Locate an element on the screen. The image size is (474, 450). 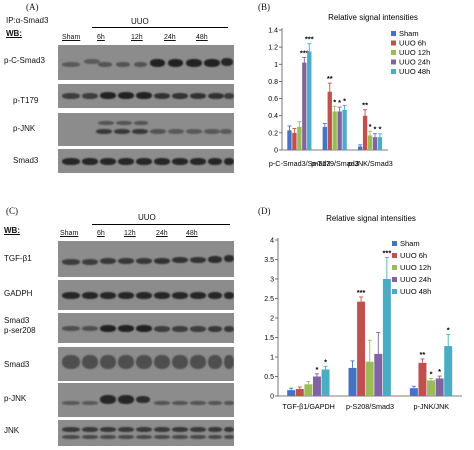
x-category-label: TGF-β1/GAPDH is located at coordinates (308, 406).